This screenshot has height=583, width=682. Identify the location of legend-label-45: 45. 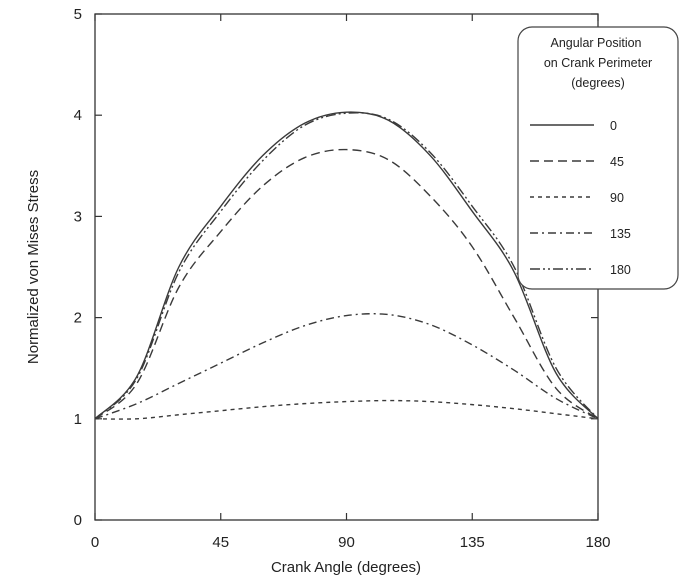
(617, 162).